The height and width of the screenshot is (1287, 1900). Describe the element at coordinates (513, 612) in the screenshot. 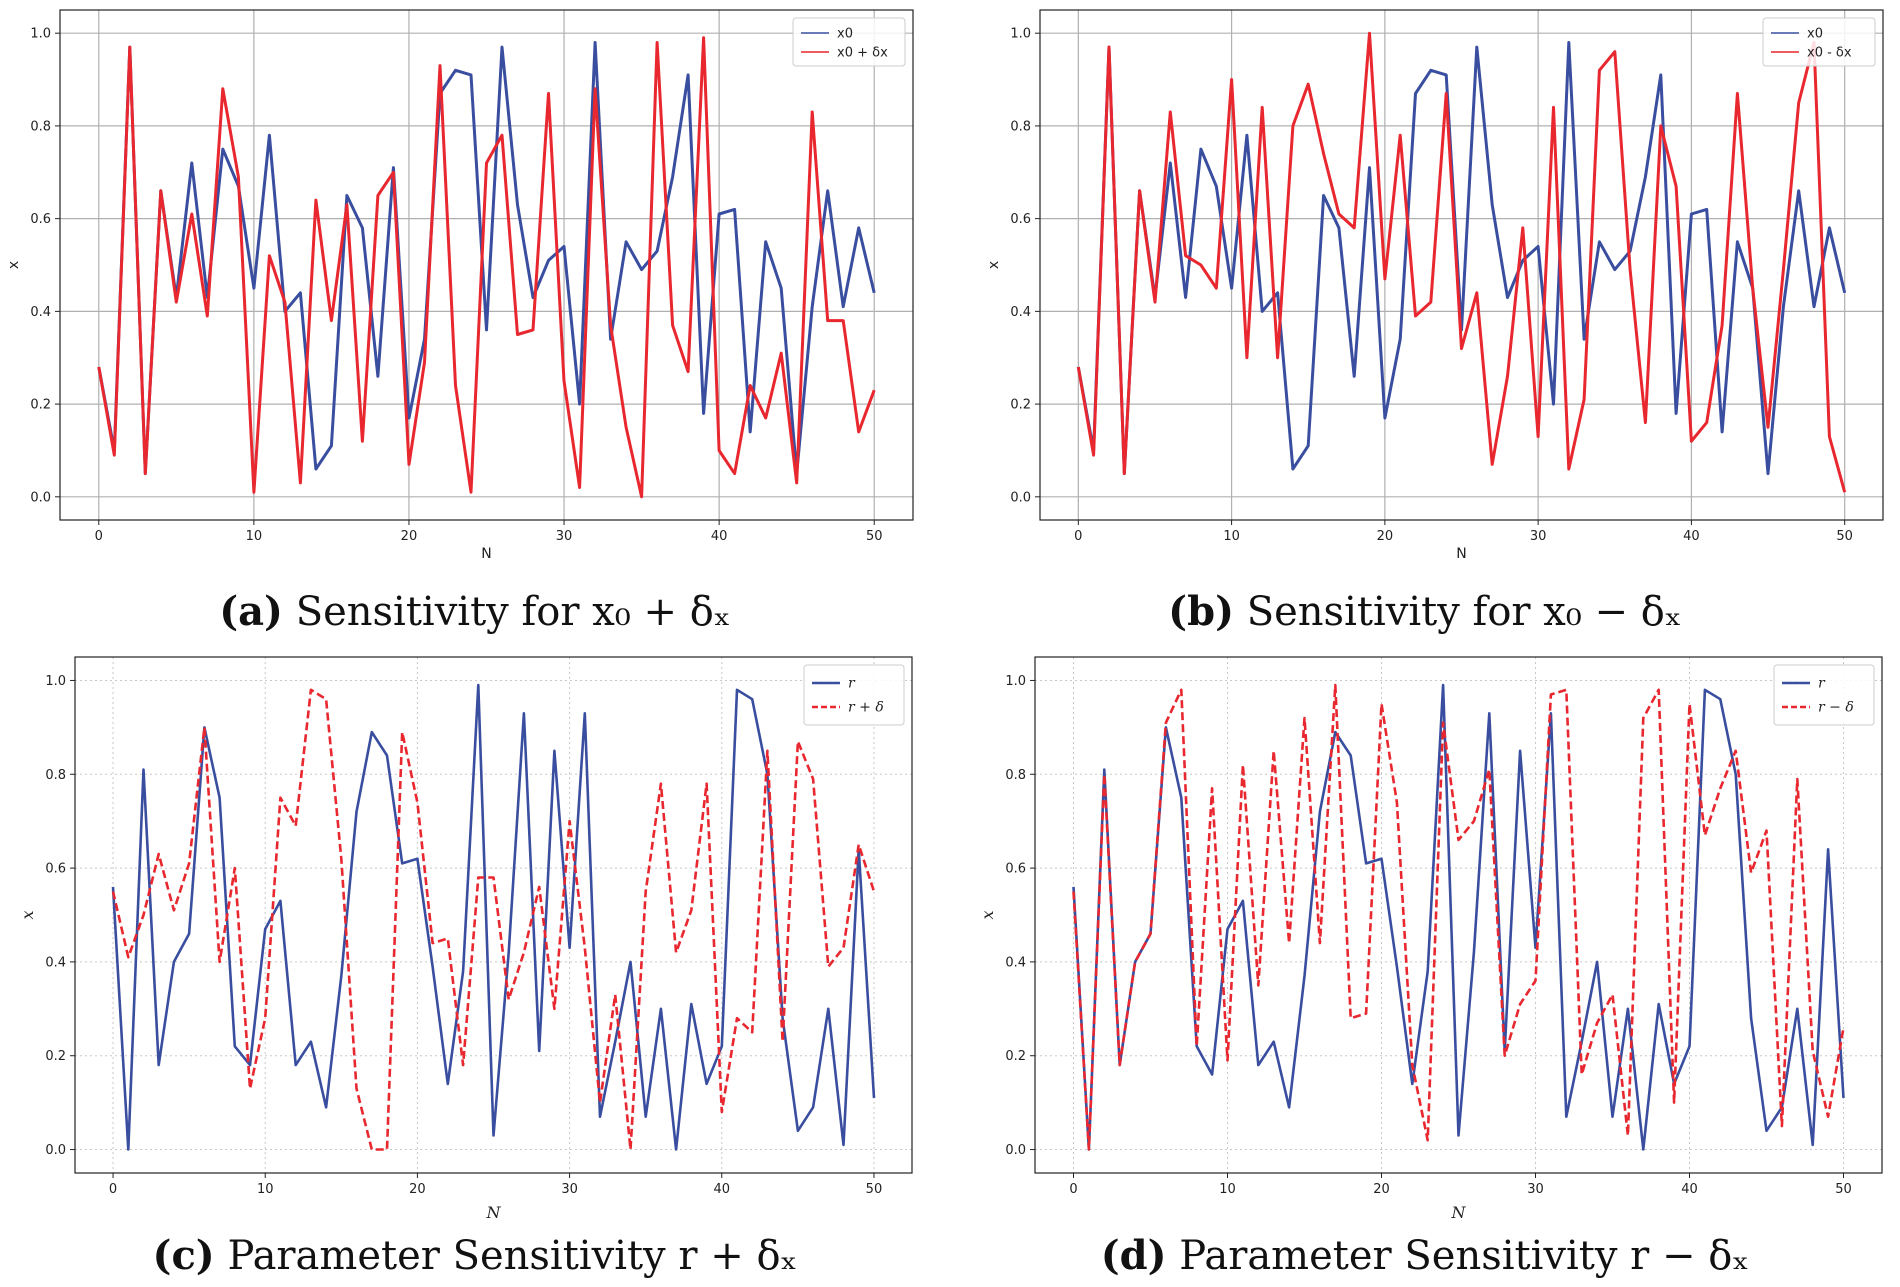

I see `caption-a-text: Sensitivity for x₀ + δₓ` at that location.